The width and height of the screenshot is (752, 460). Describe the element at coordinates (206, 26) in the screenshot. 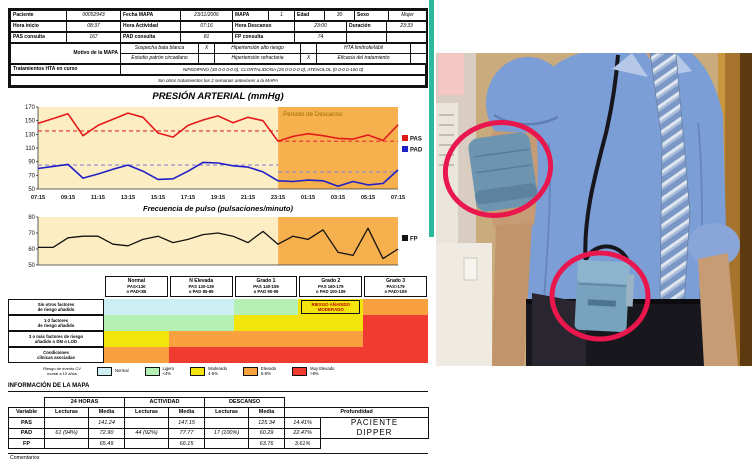

I see `field-value: 07:16` at that location.